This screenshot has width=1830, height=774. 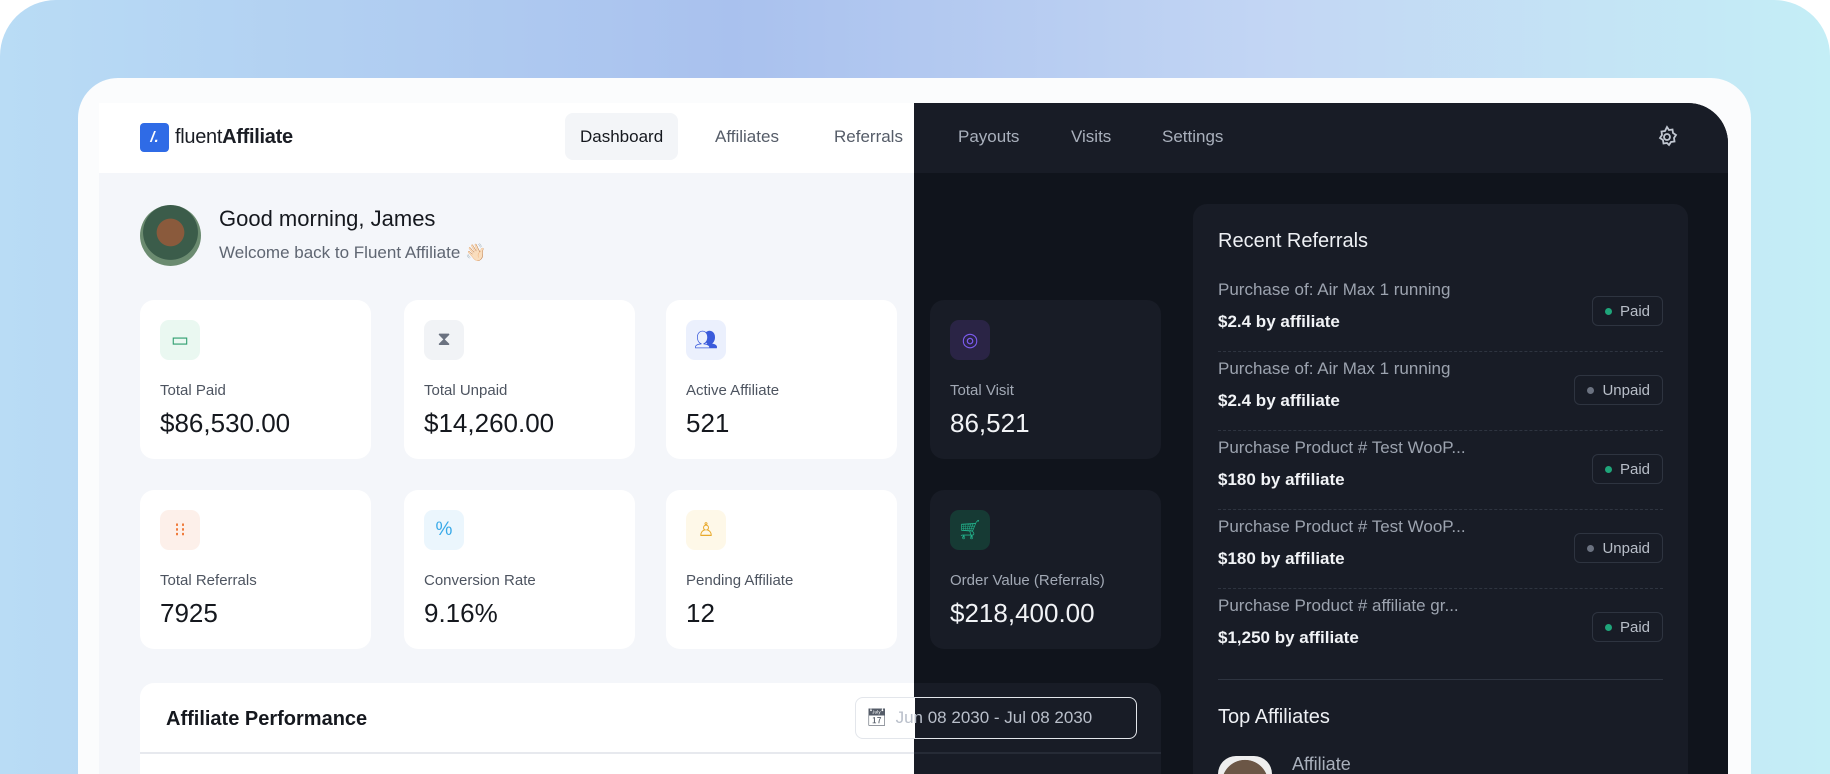 What do you see at coordinates (461, 613) in the screenshot?
I see `stat-value: 9.16%` at bounding box center [461, 613].